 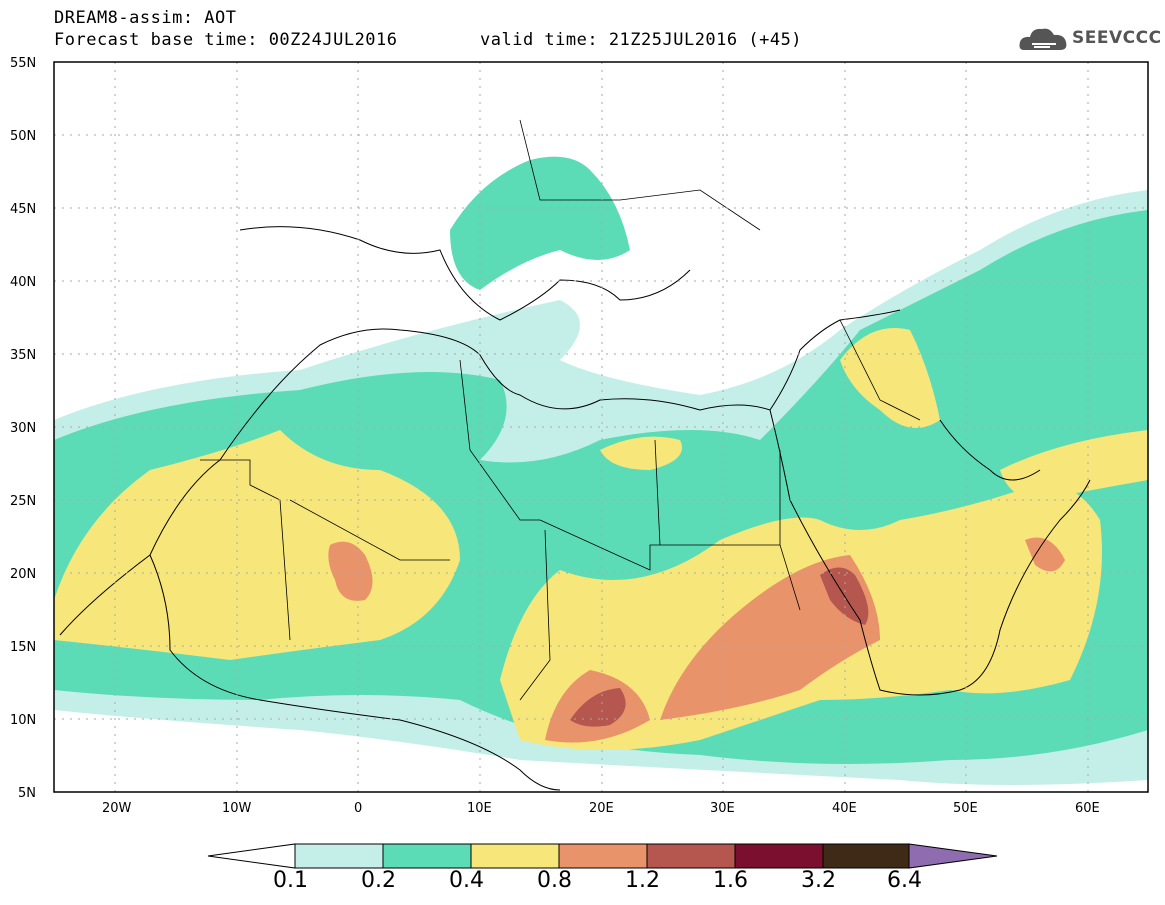 What do you see at coordinates (350, 571) in the screenshot?
I see `aot-level-0.8-mali` at bounding box center [350, 571].